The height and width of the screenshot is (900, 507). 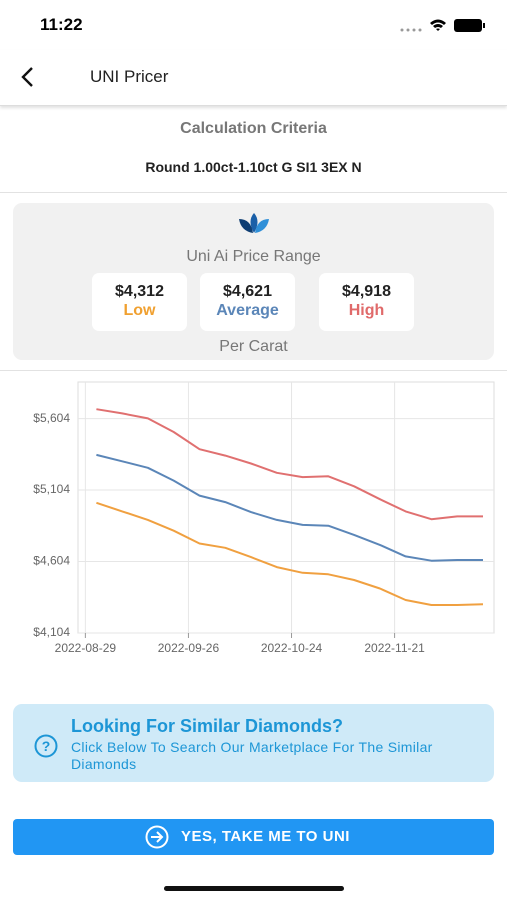 What do you see at coordinates (129, 76) in the screenshot?
I see `nav-title: UNI Pricer` at bounding box center [129, 76].